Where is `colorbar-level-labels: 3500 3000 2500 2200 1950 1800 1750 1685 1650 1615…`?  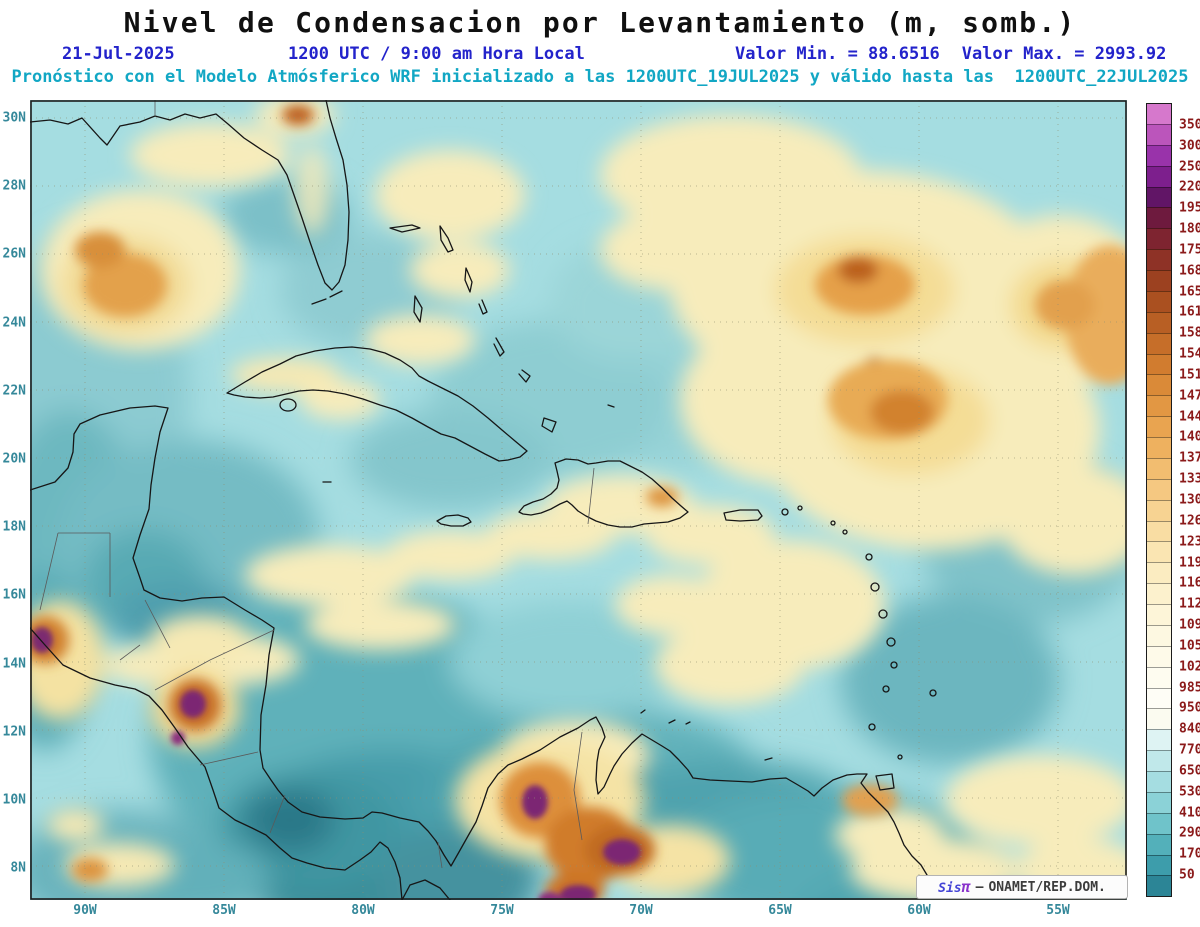
colorbar-level-labels: 3500 3000 2500 2200 1950 1800 1750 1685 1650 1615… is located at coordinates (1189, 463).